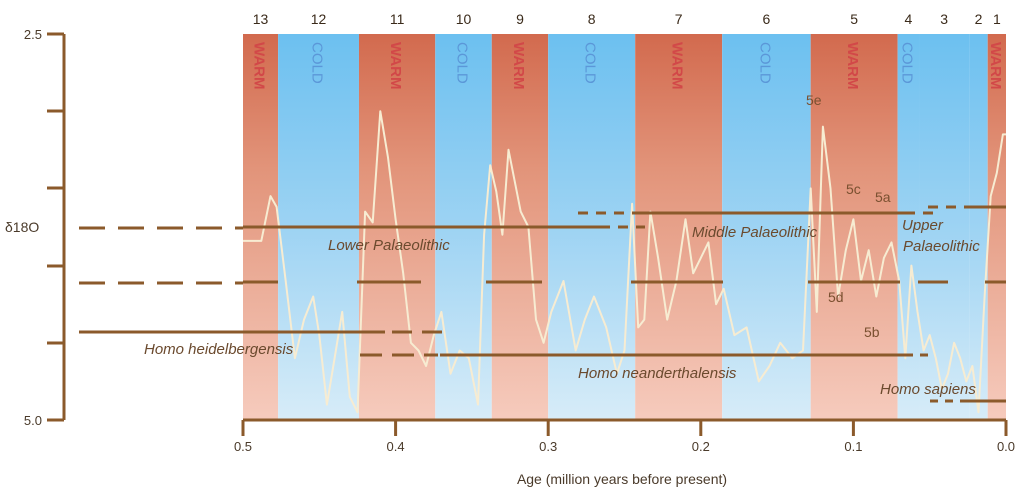 The width and height of the screenshot is (1021, 492). I want to click on species-label-homo-heidelbergensis: Homo heidelbergensis, so click(219, 349).